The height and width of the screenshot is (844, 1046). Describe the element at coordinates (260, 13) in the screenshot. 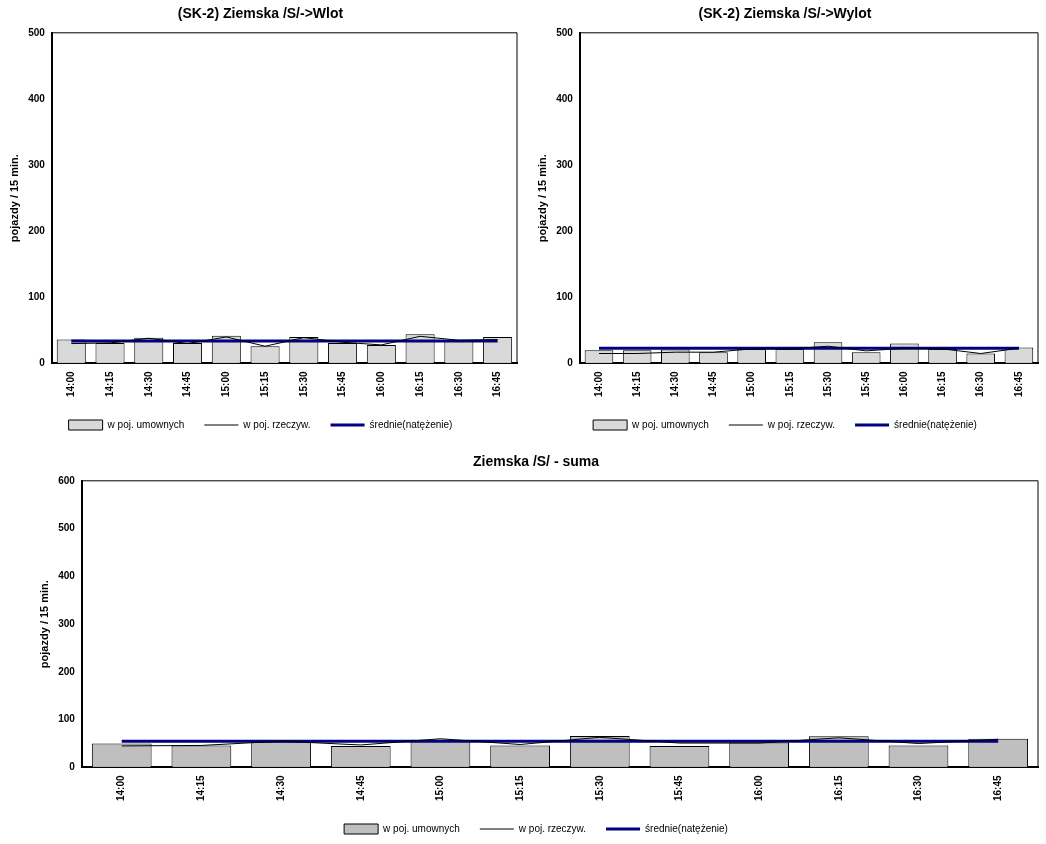

I see `chart-title: (SK-2) Ziemska /S/->Wlot` at that location.